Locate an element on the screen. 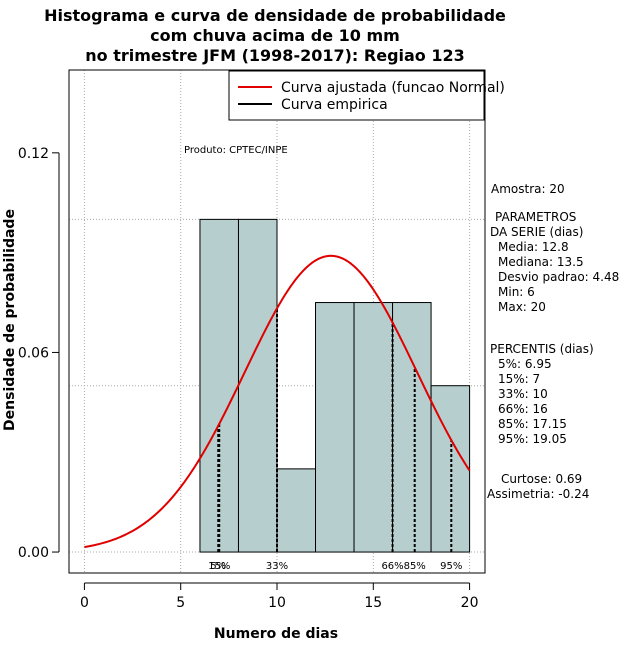  x-axis-label: Numero de dias is located at coordinates (276, 634).